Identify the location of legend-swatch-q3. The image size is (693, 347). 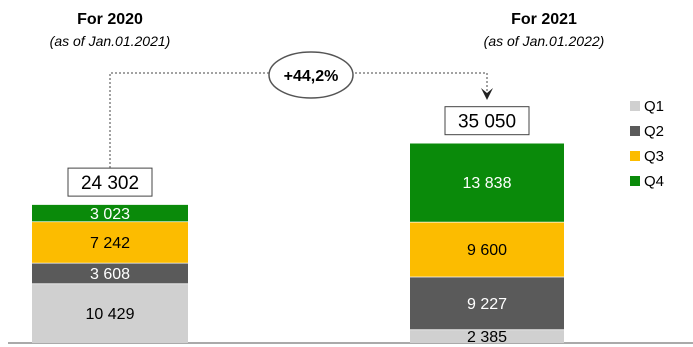
(635, 156).